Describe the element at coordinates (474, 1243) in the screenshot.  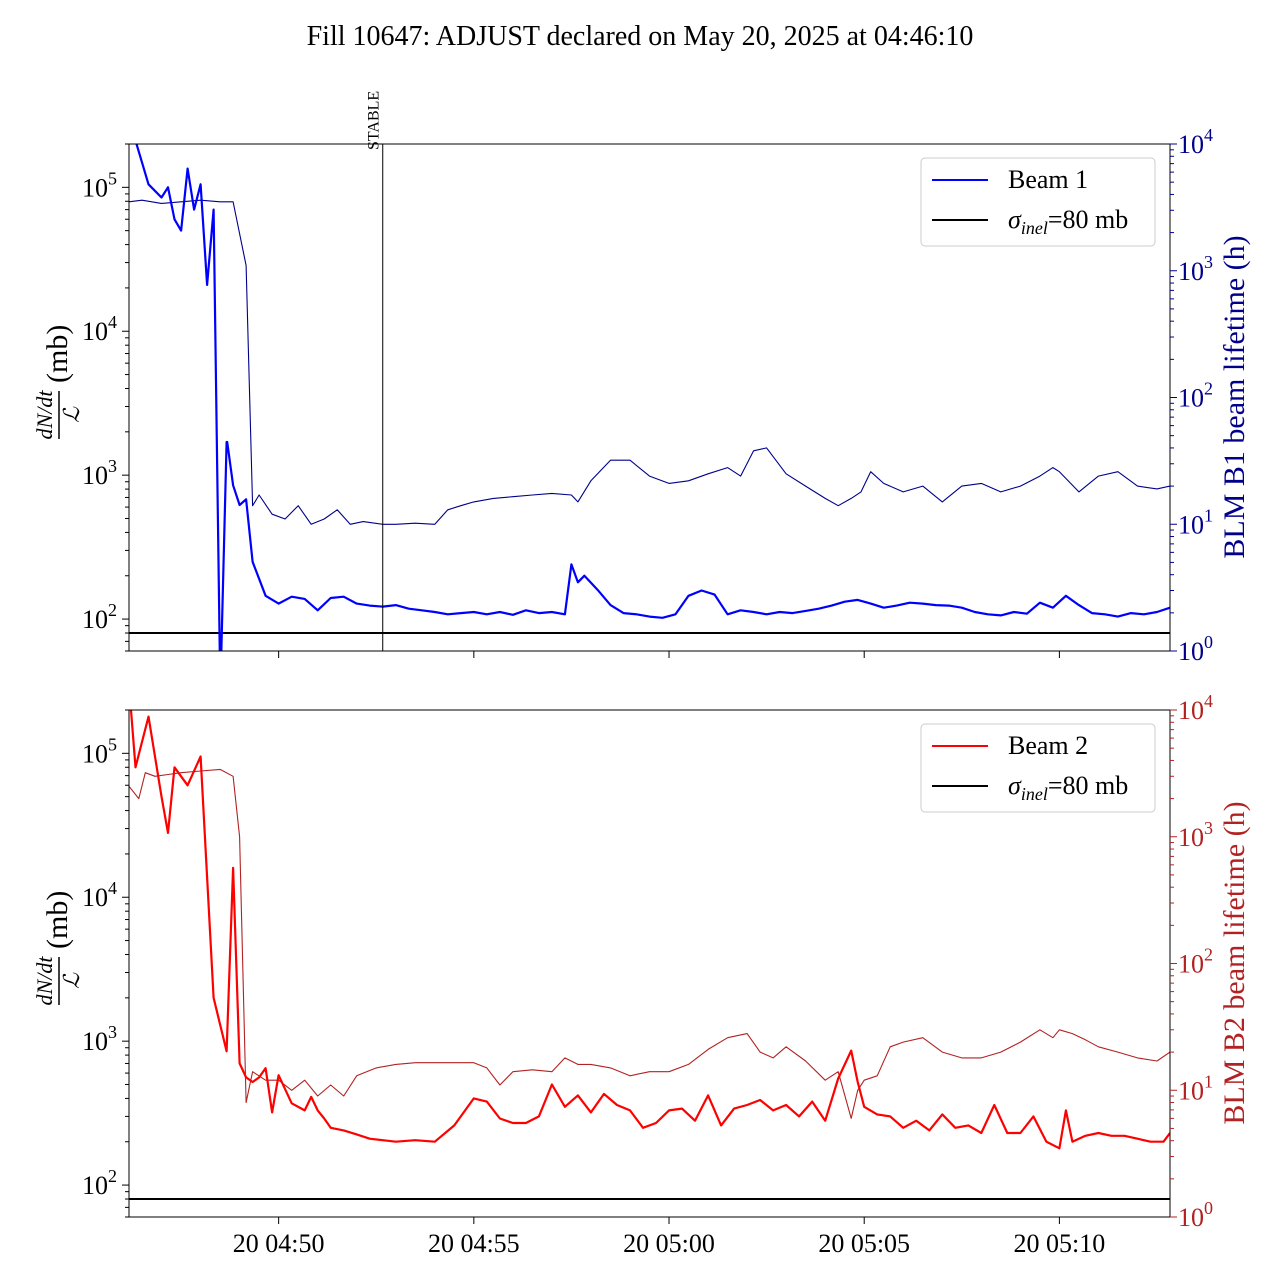
I see `x-tick-label: 20 04:55` at that location.